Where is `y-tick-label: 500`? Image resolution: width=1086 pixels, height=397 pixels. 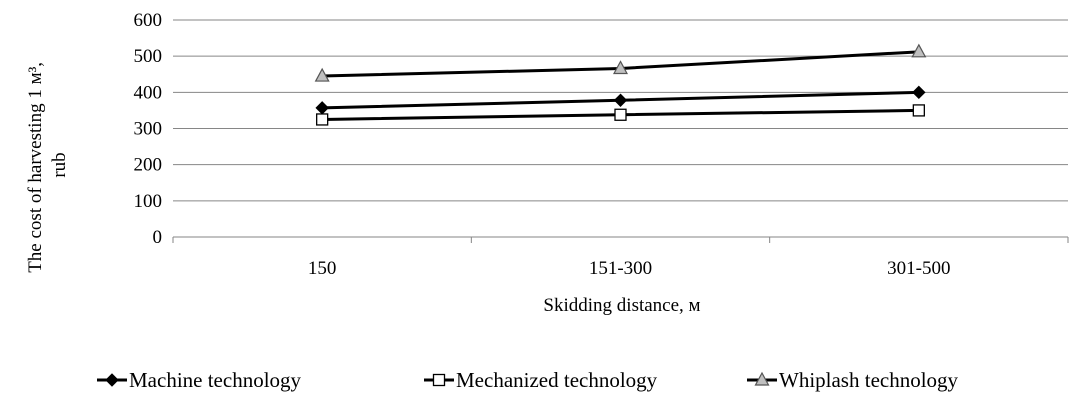 y-tick-label: 500 is located at coordinates (148, 56).